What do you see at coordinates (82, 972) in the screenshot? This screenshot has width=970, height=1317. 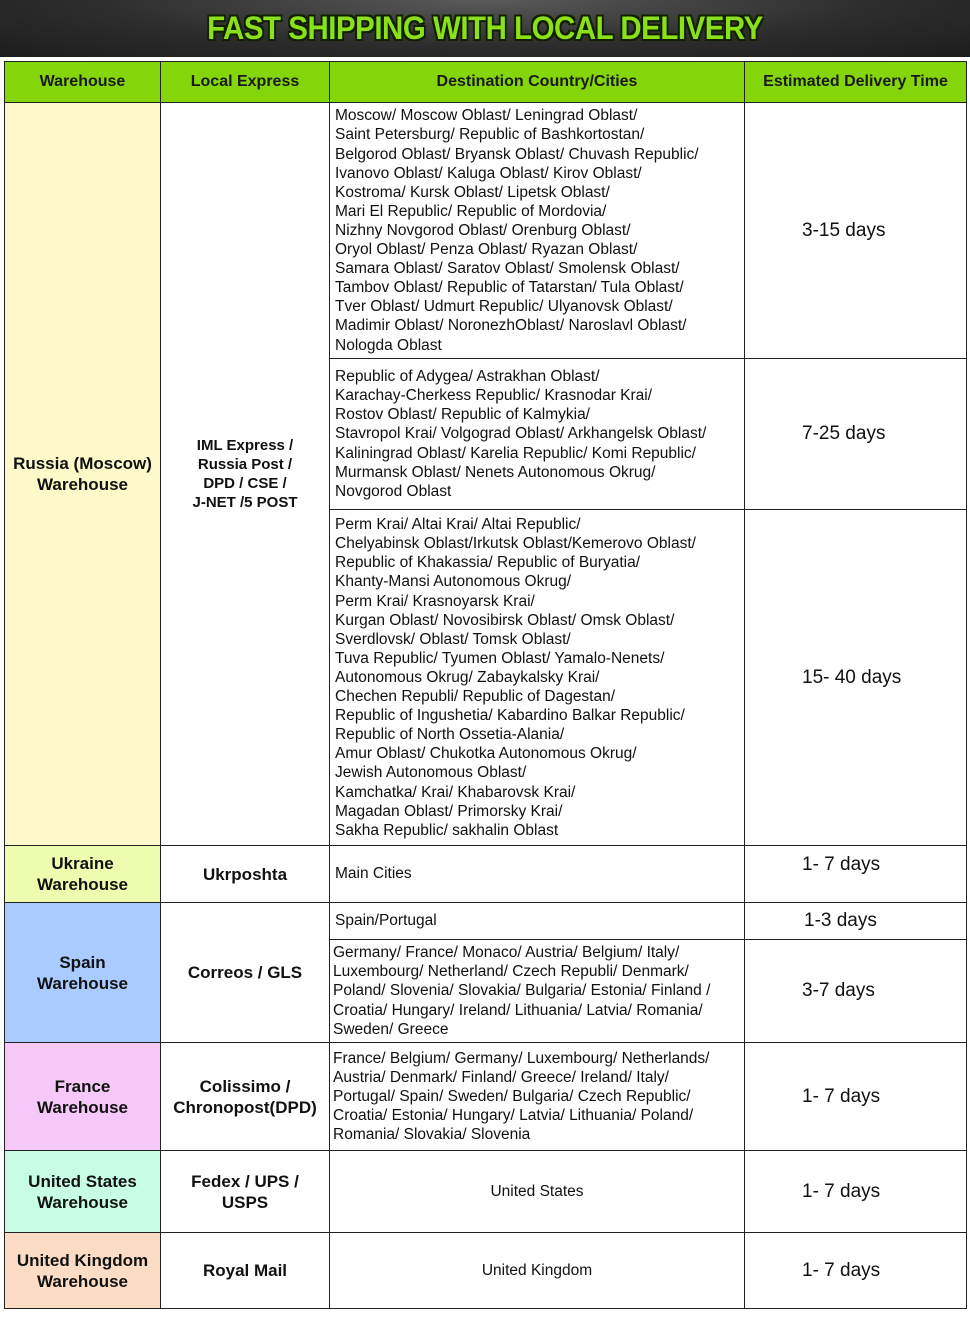 I see `warehouse-spain: Spain Warehouse` at bounding box center [82, 972].